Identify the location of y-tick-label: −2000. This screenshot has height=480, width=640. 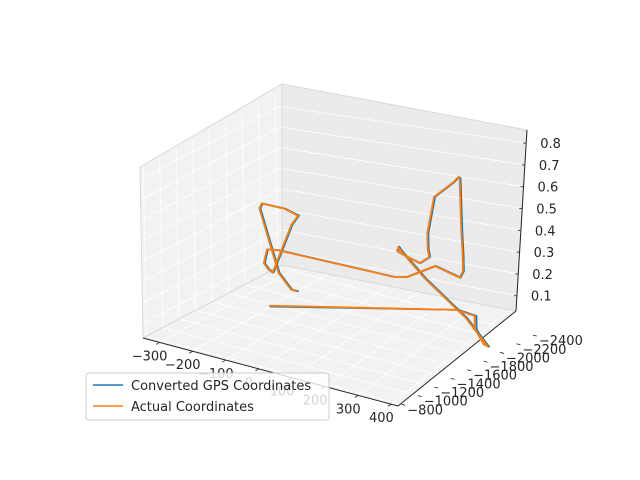
(528, 358).